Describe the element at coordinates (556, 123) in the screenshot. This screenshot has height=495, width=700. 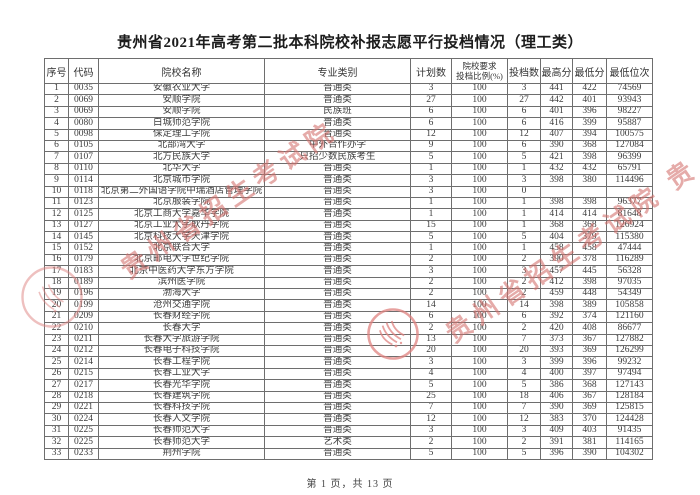
I see `cell-max_score: 416` at that location.